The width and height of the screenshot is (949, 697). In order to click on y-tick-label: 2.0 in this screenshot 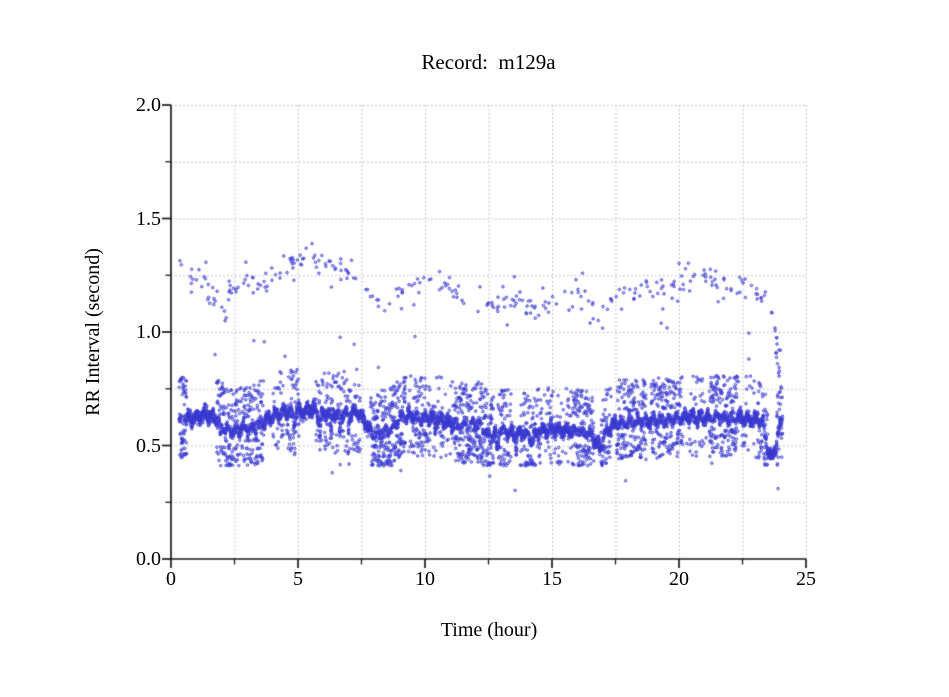, I will do `click(148, 105)`.